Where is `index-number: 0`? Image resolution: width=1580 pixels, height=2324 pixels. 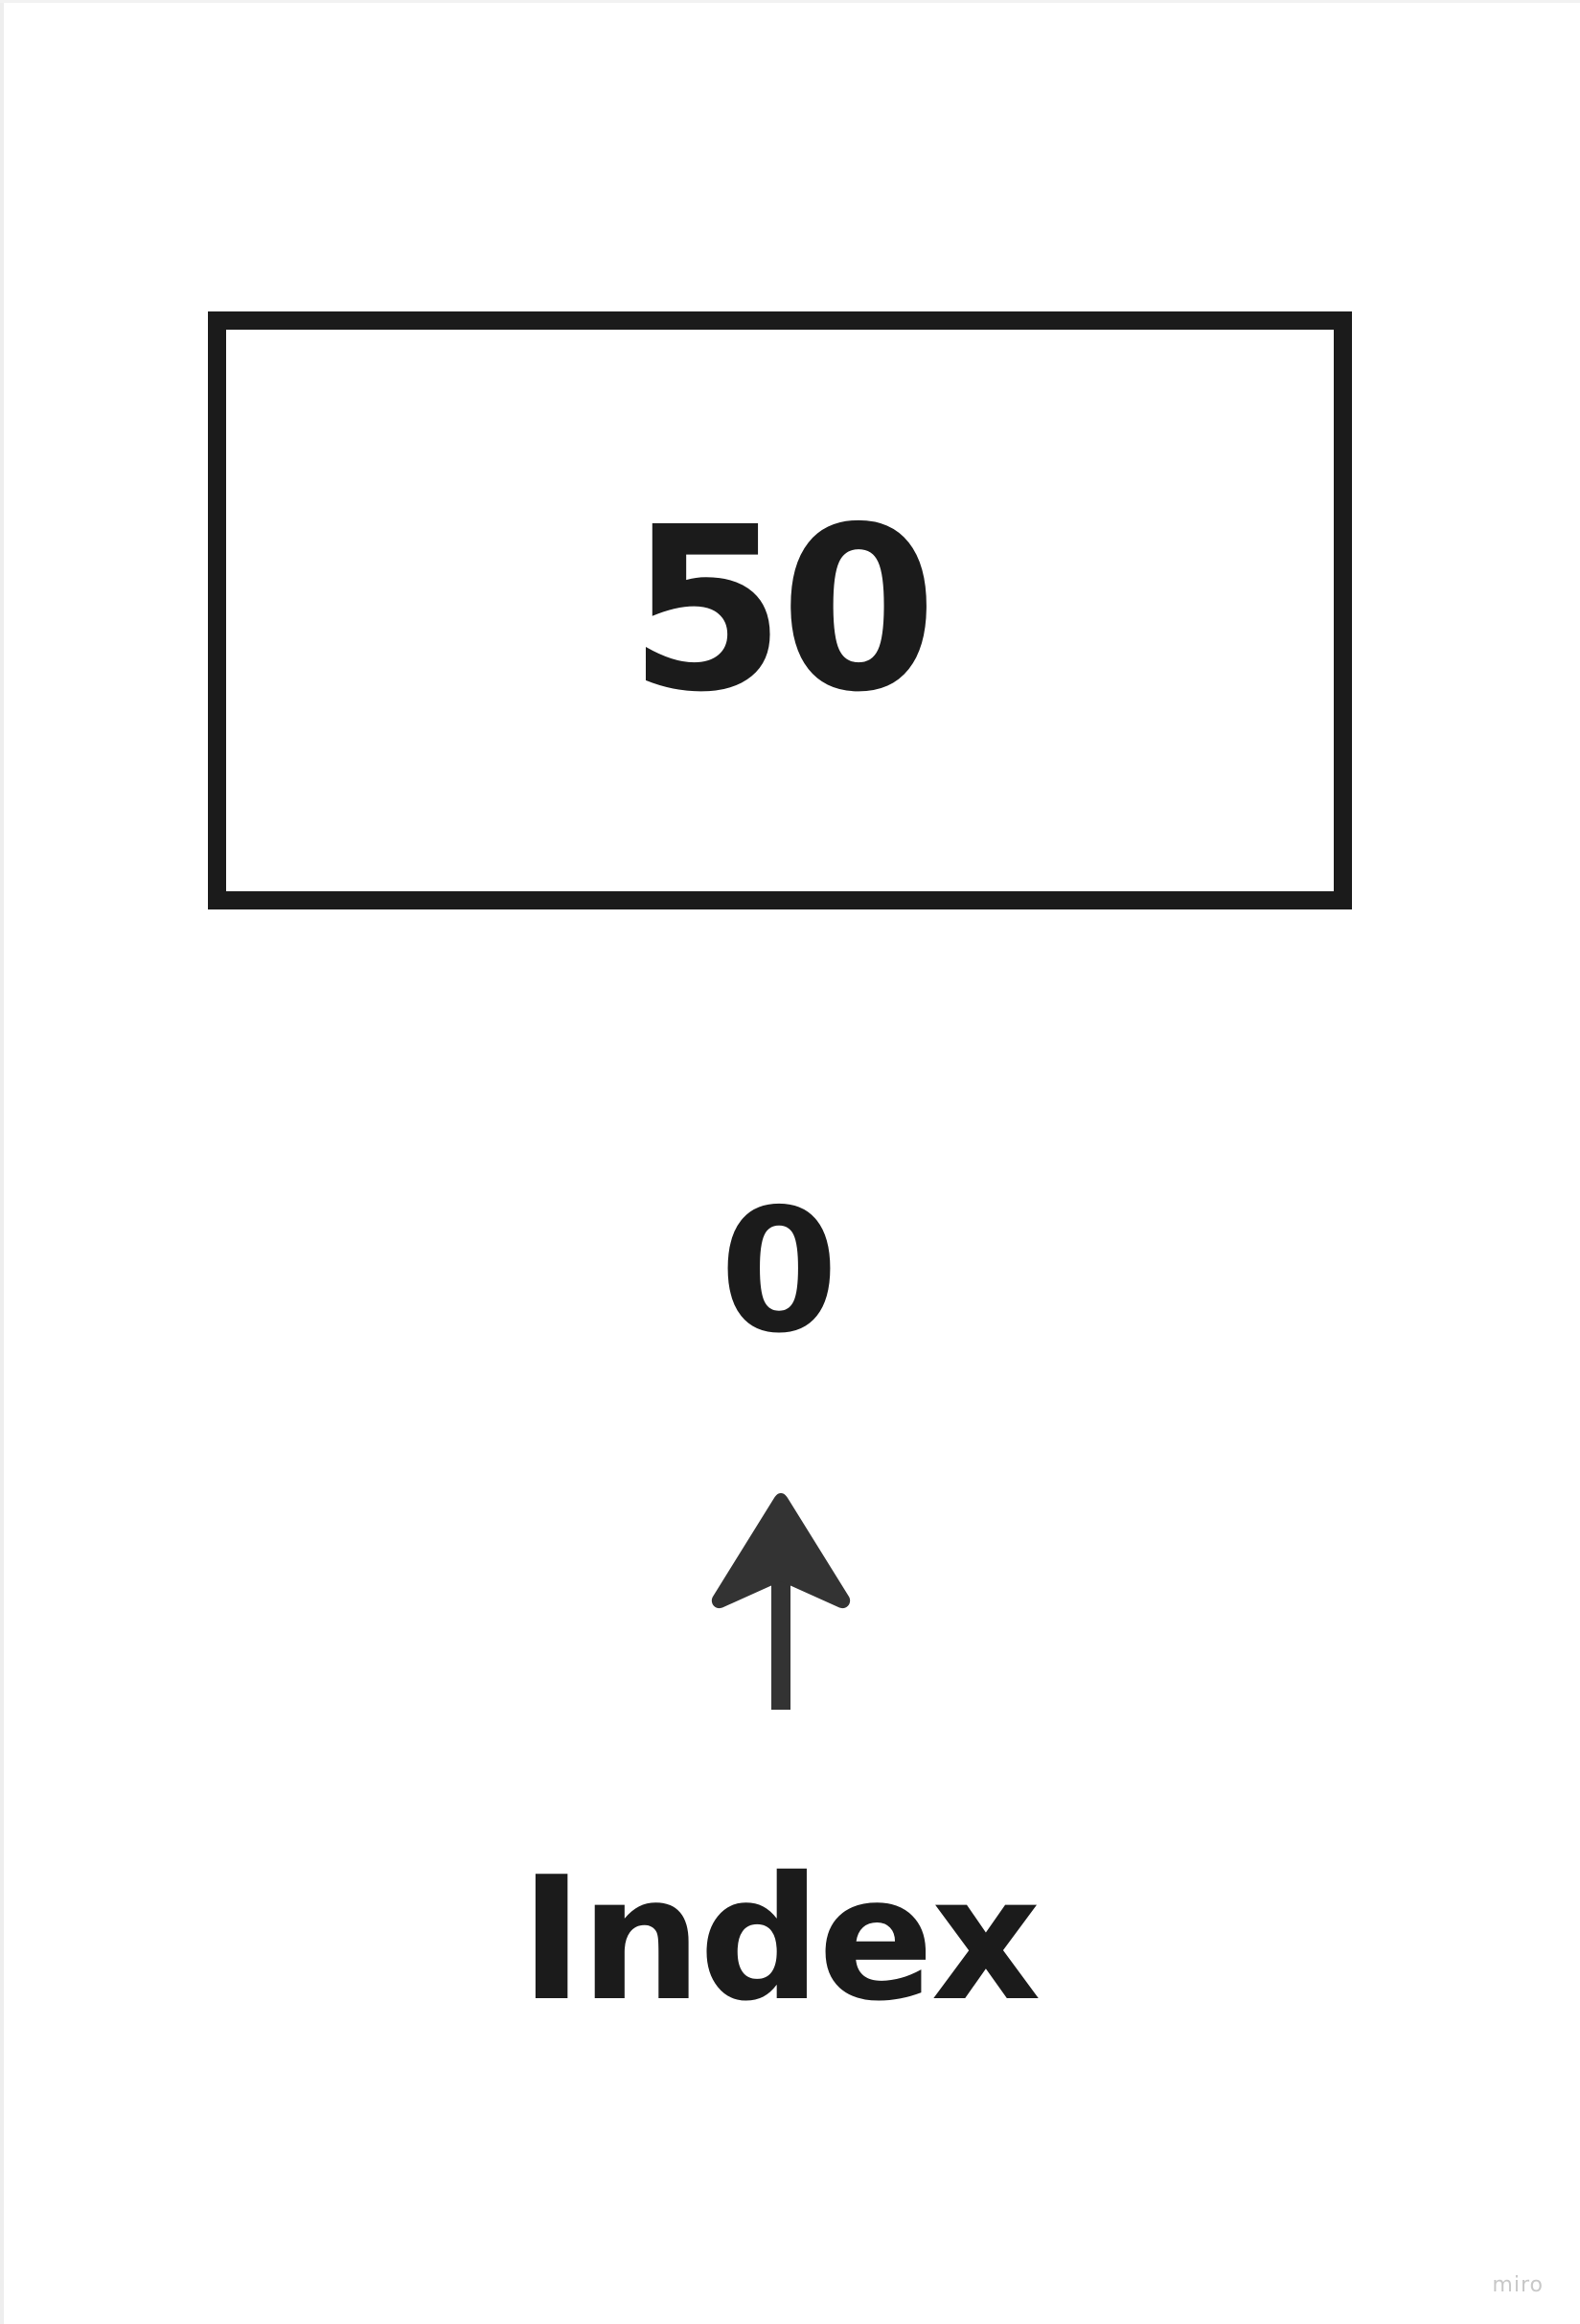
index-number: 0 is located at coordinates (779, 1271).